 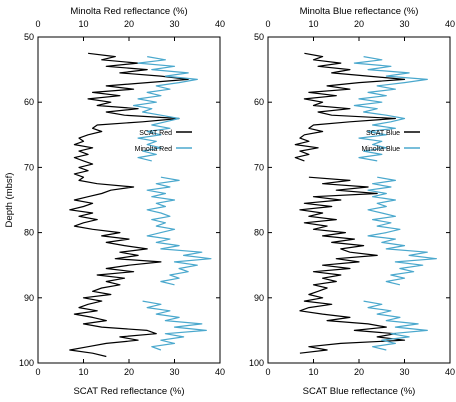 What do you see at coordinates (395, 203) in the screenshot?
I see `series-line-minolta-blue` at bounding box center [395, 203].